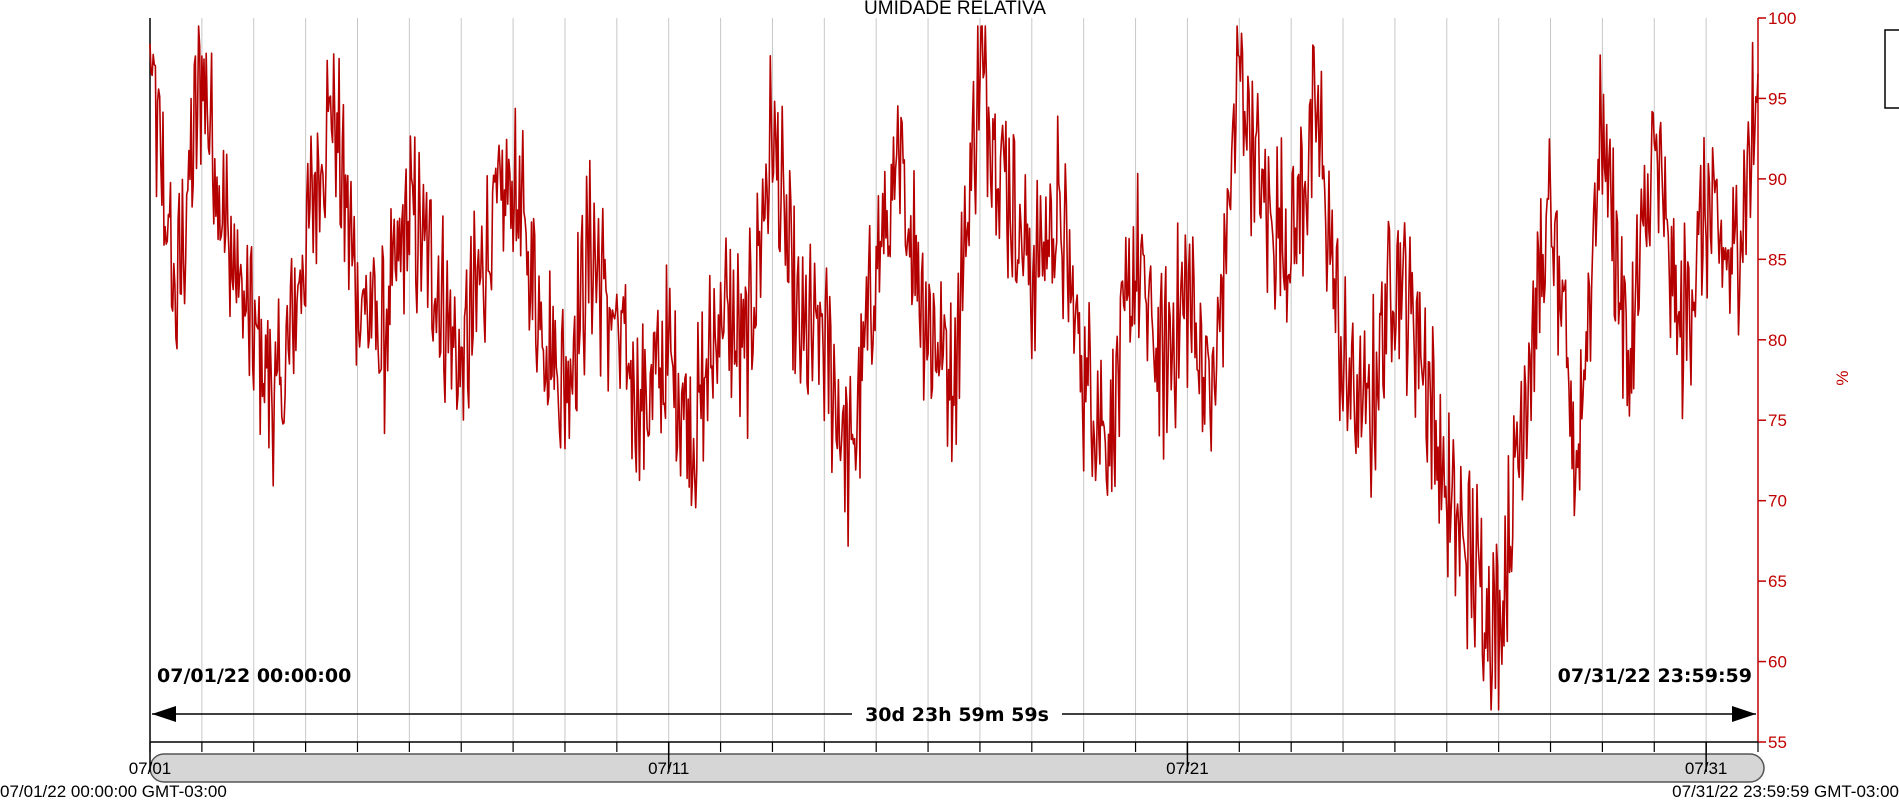  What do you see at coordinates (1777, 179) in the screenshot?
I see `y-tick-label: 90` at bounding box center [1777, 179].